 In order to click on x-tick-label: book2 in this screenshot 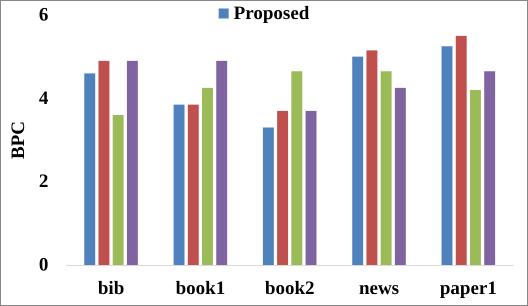, I will do `click(289, 288)`.